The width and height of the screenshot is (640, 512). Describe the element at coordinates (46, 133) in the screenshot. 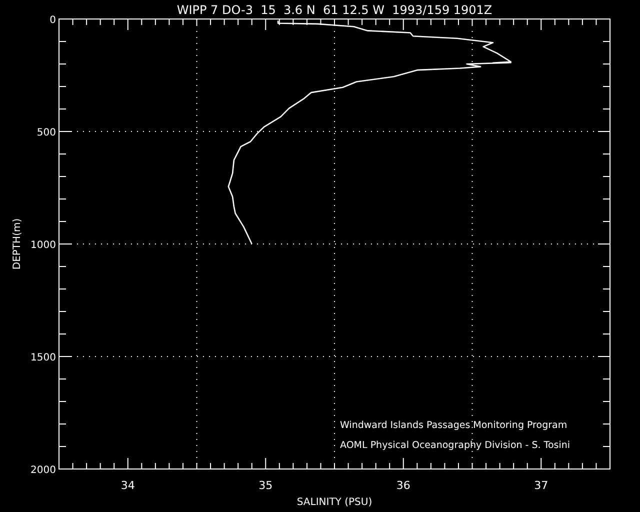

I see `y-tick-label: 500` at that location.